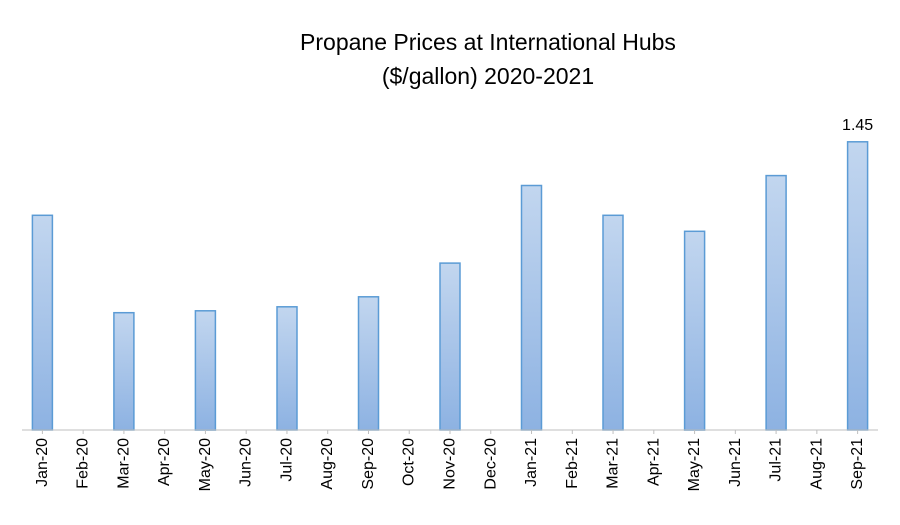  What do you see at coordinates (572, 463) in the screenshot?
I see `x-tick-label: Feb-21` at bounding box center [572, 463].